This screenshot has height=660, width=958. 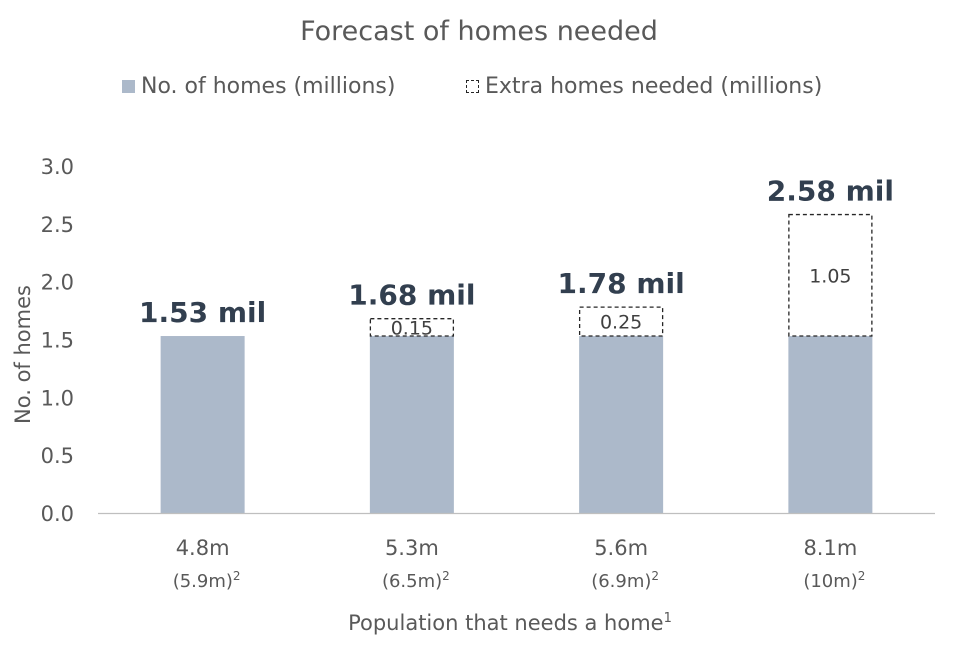 I want to click on x-tick-sublabel: (6.5m)2, so click(x=416, y=580).